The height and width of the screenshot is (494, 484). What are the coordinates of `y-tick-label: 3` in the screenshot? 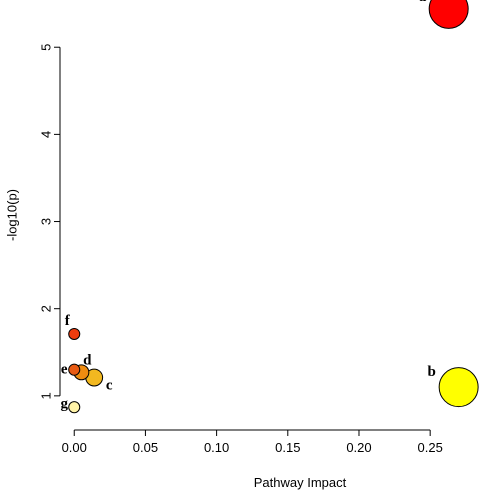 It's located at (46, 221).